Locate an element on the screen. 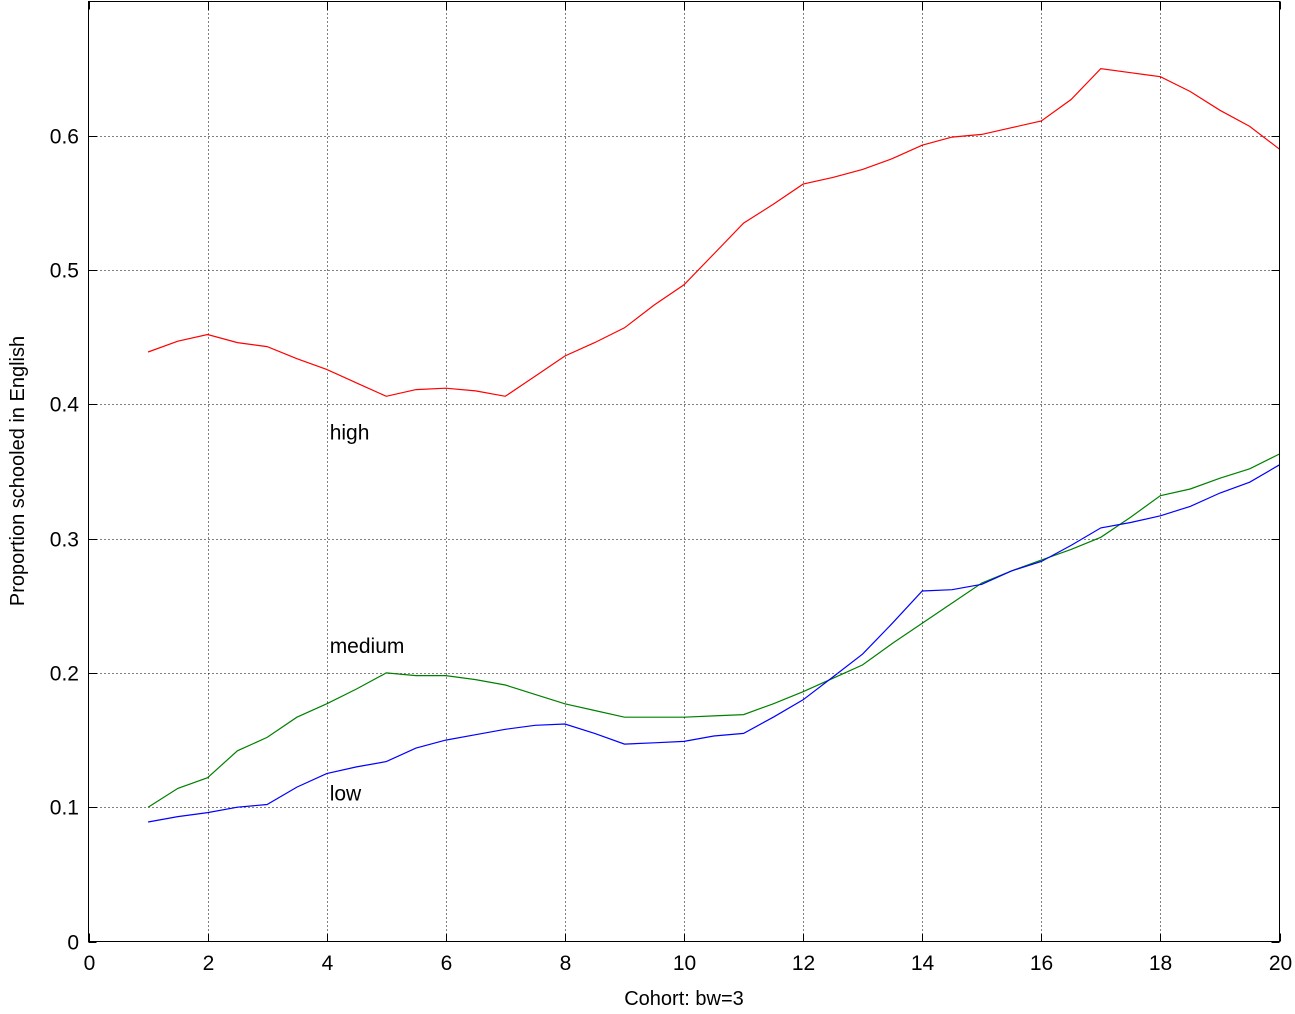  y-axis-label: Proportion schooled in English is located at coordinates (18, 471).